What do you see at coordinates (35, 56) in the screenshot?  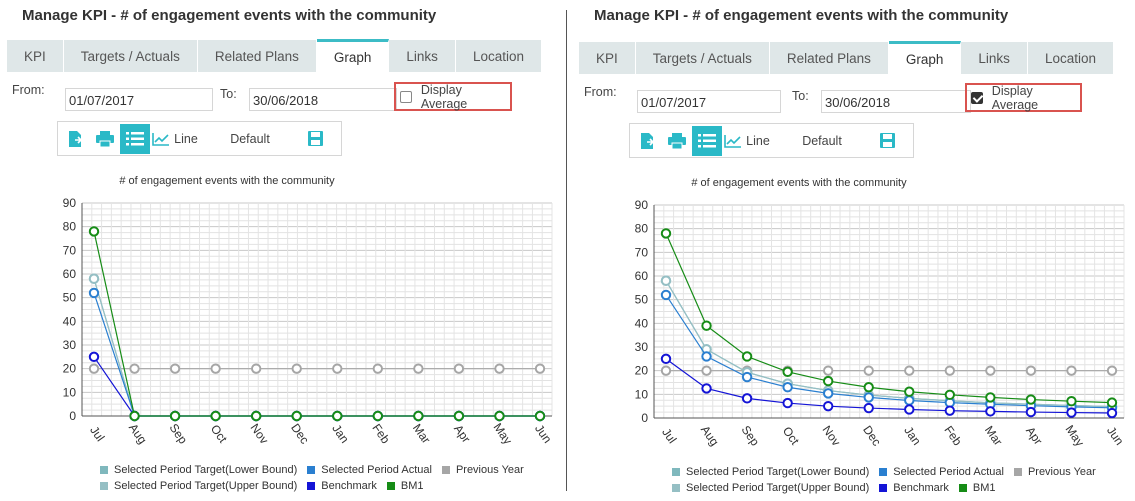 I see `tab-kpi: KPI` at bounding box center [35, 56].